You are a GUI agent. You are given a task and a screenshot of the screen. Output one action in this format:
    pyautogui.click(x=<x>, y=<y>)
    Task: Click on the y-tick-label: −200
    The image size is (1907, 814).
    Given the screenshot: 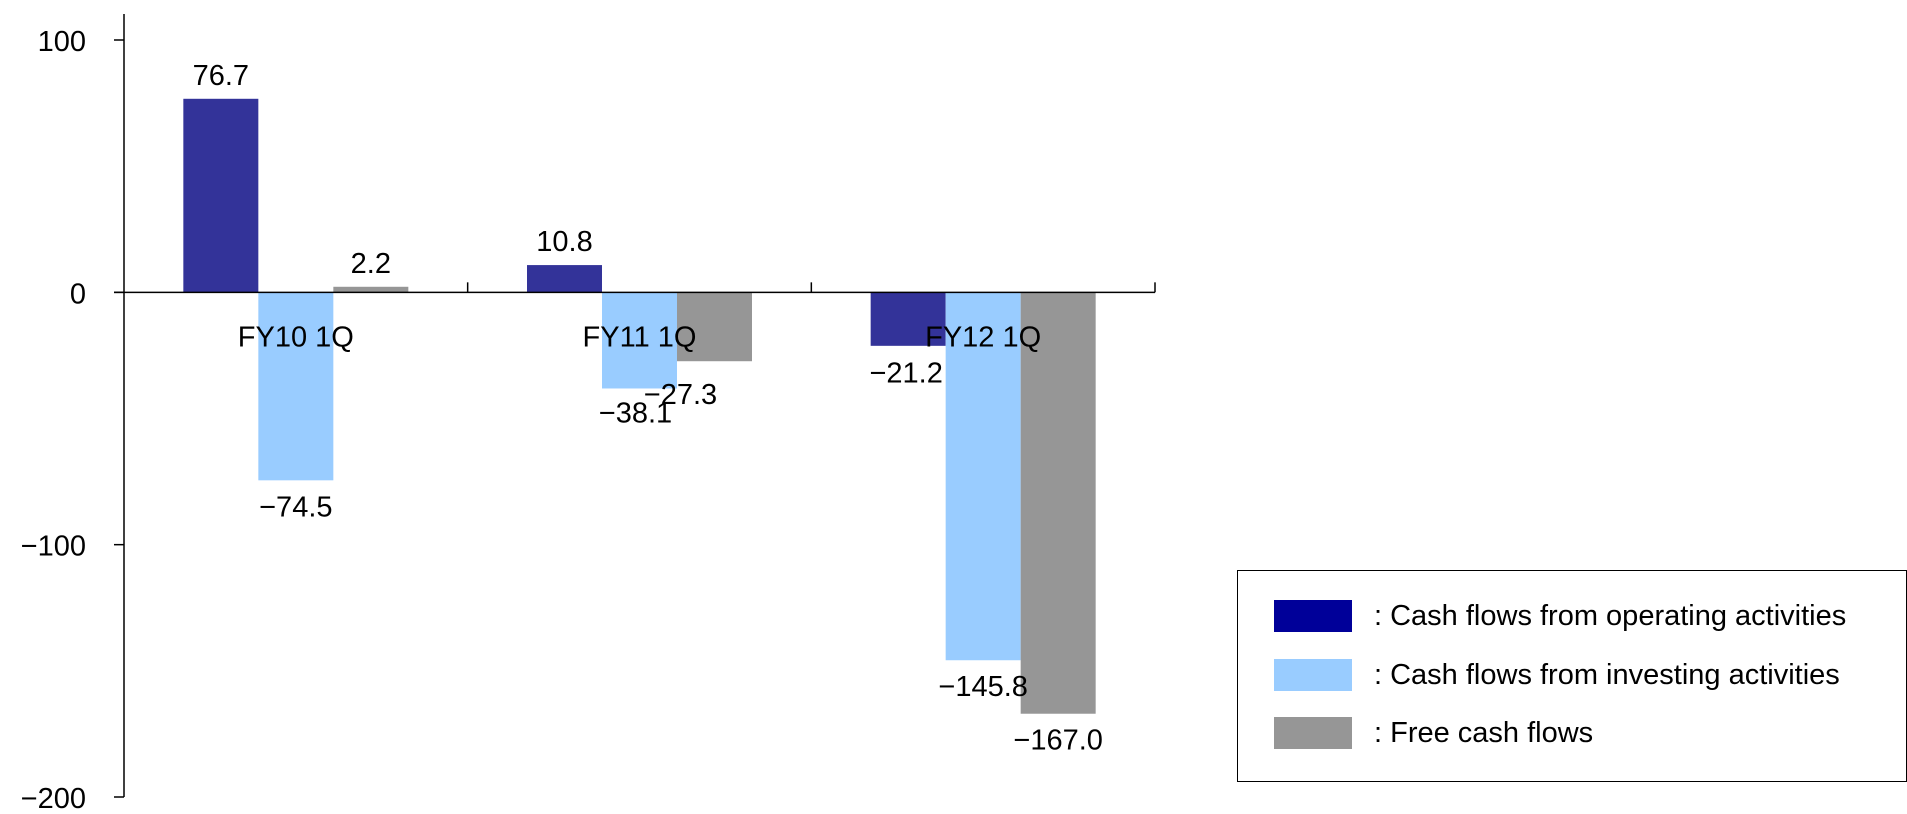 What is the action you would take?
    pyautogui.click(x=53, y=798)
    